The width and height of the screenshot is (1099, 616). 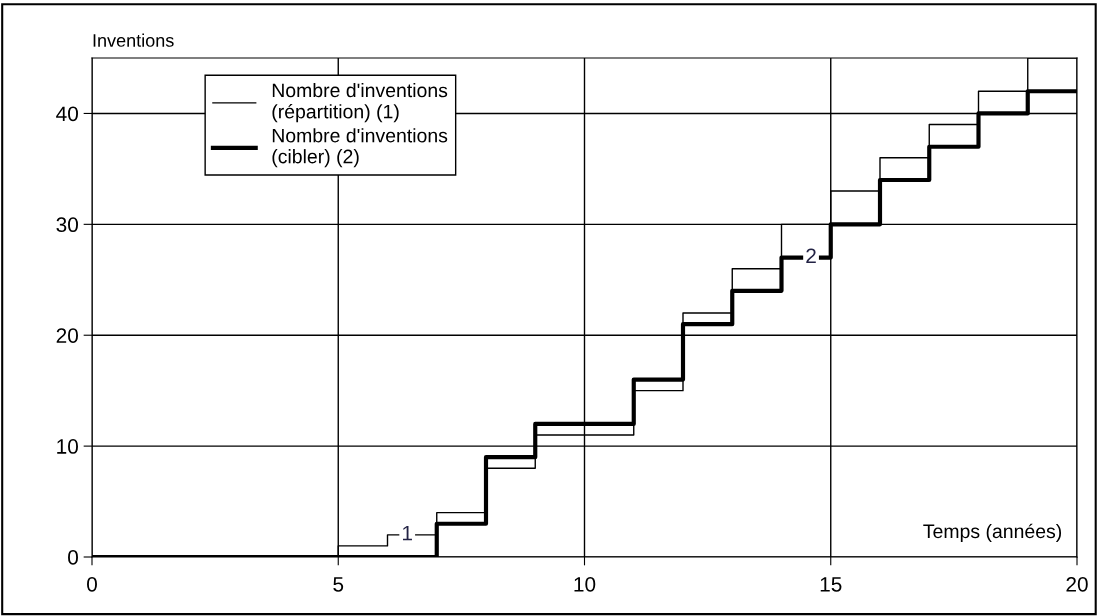 I want to click on y-axis-title: Inventions, so click(x=133, y=40).